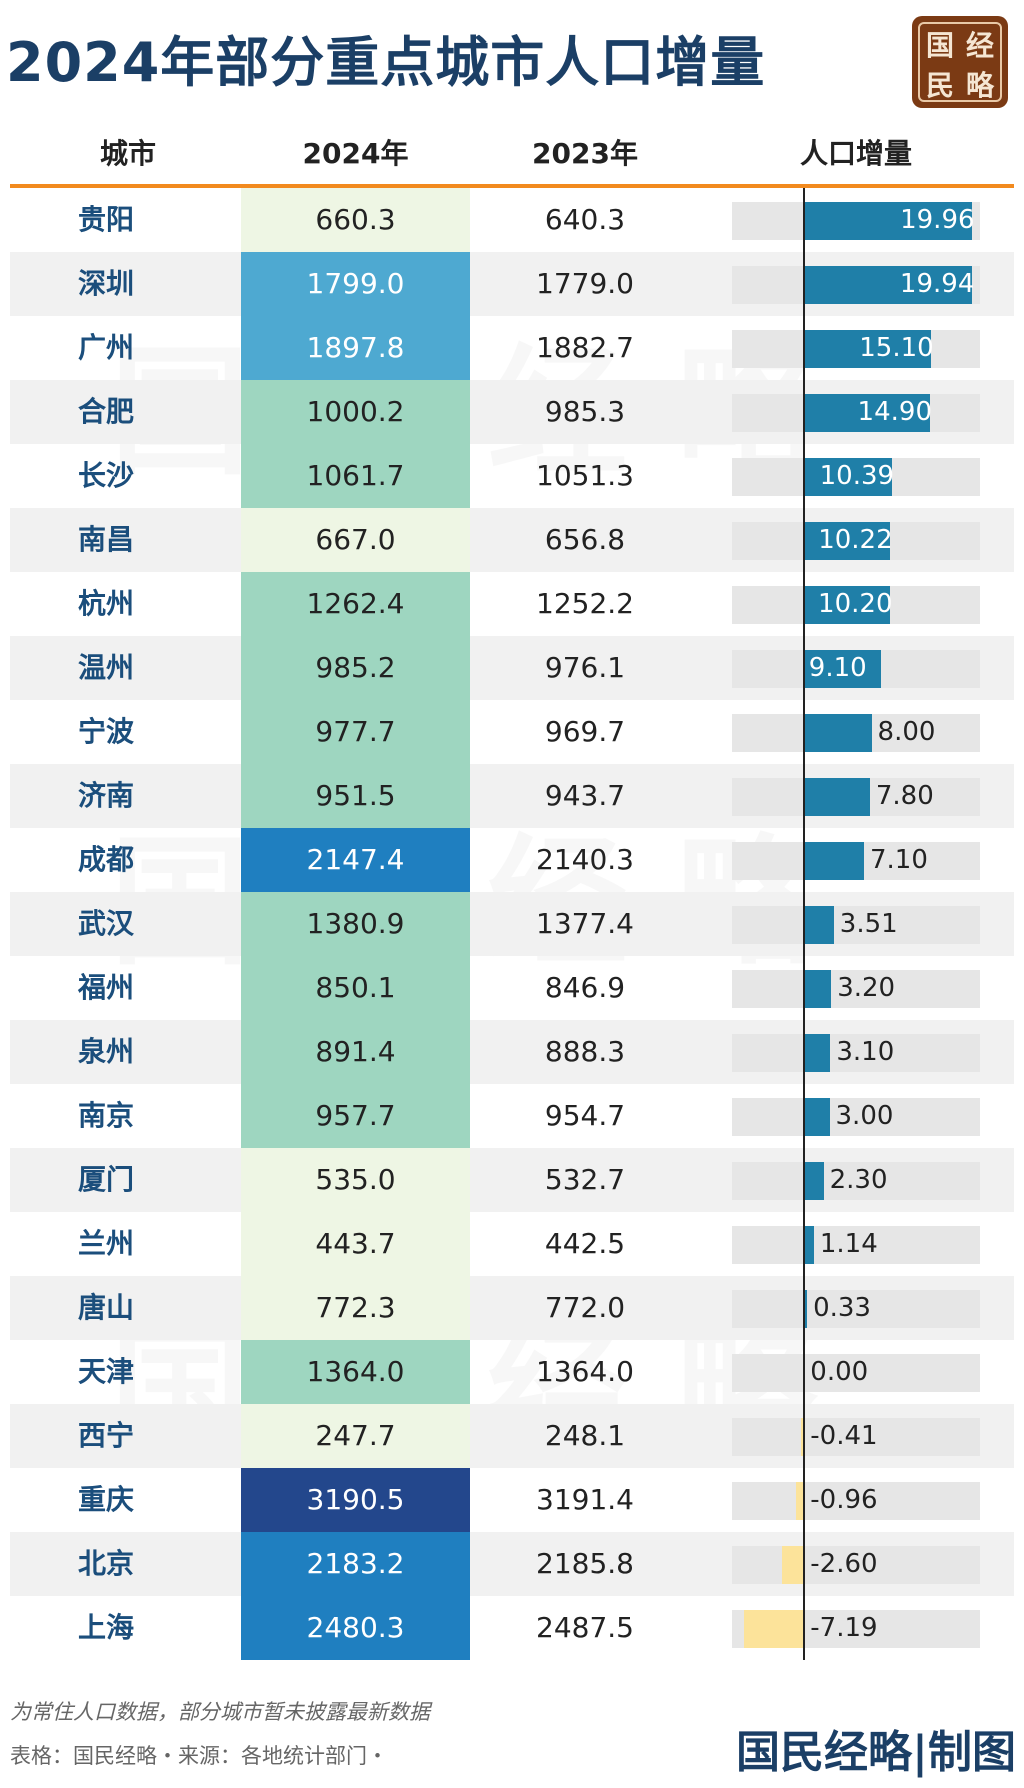  What do you see at coordinates (585, 411) in the screenshot?
I see `value-2023: 985.3` at bounding box center [585, 411].